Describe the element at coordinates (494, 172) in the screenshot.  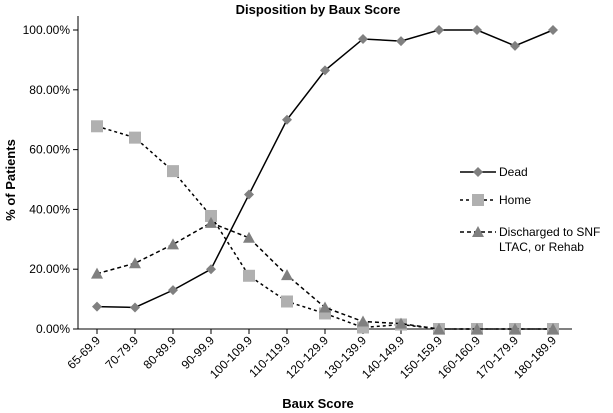
I see `legend-item: Dead` at that location.